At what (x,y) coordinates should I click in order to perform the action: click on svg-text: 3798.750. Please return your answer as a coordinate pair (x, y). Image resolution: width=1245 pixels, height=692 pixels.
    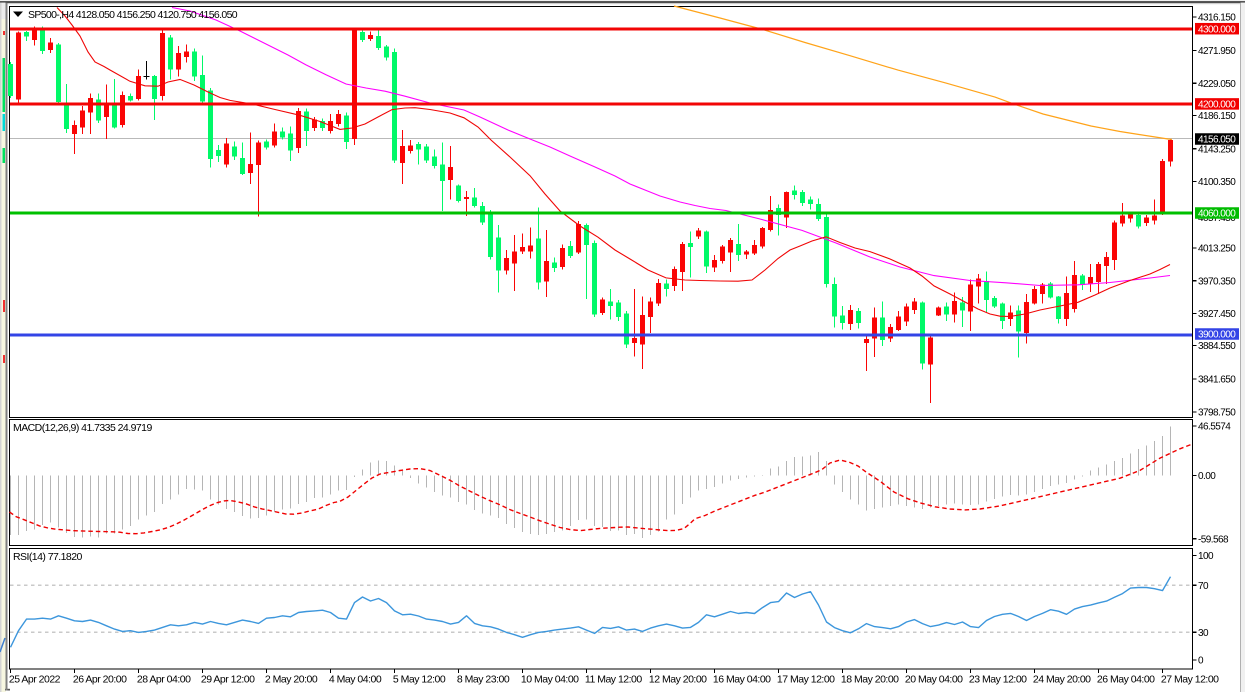
    Looking at the image, I should click on (1217, 413).